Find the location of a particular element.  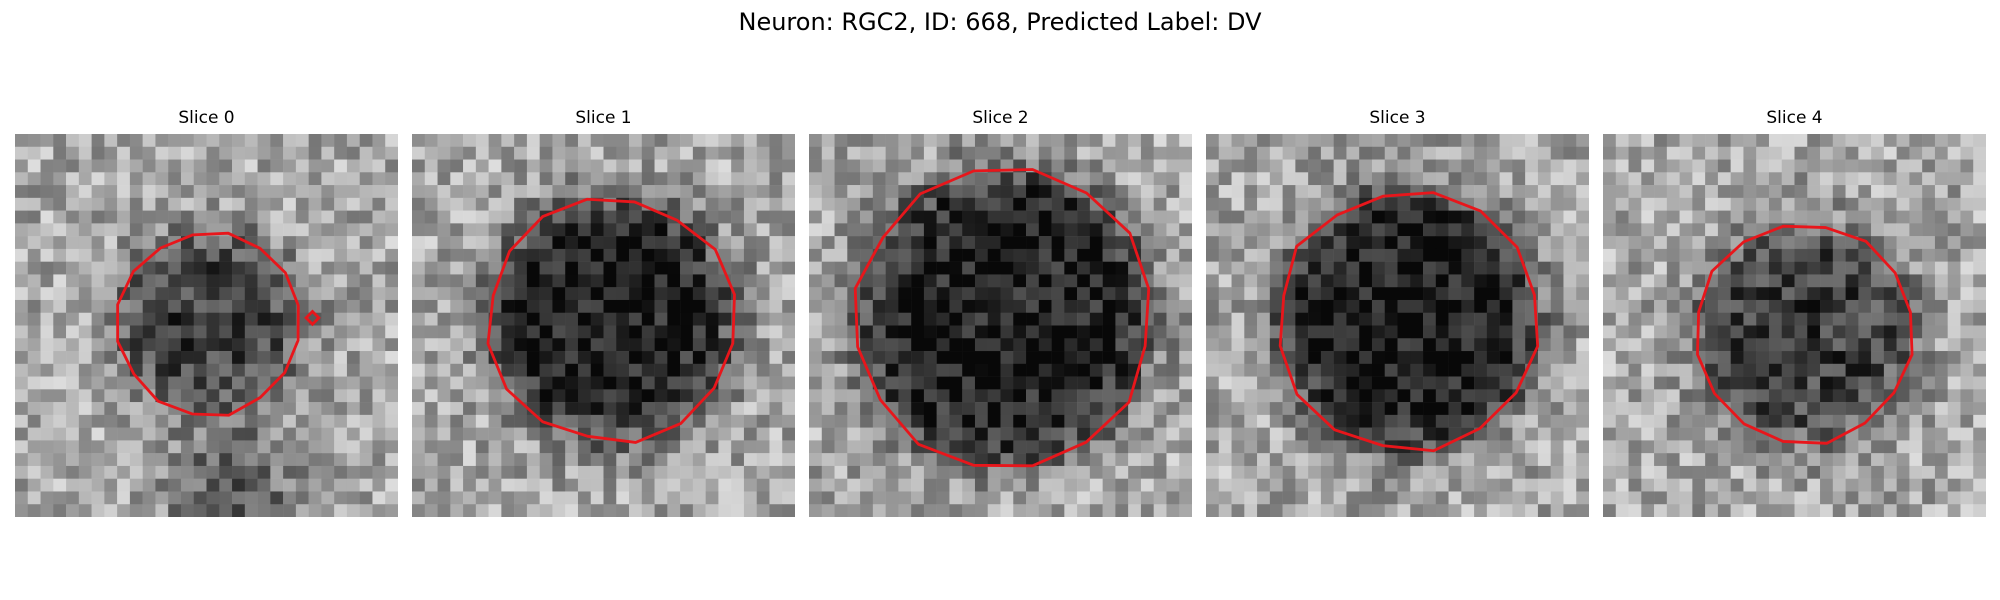

slice-title: Slice 0 is located at coordinates (206, 118).